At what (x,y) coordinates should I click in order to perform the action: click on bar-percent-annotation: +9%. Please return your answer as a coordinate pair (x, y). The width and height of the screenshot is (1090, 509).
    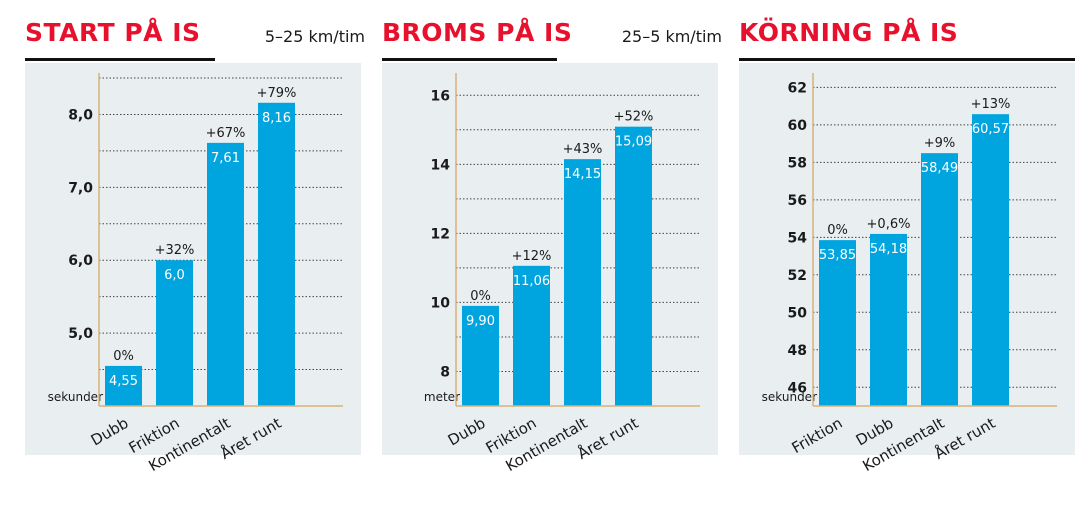
    Looking at the image, I should click on (940, 143).